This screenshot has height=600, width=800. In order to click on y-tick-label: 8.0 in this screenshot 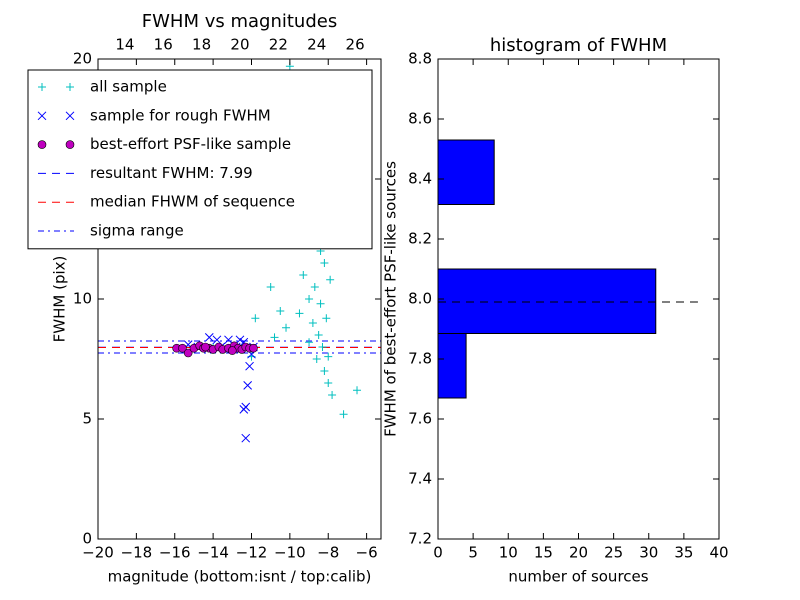, I will do `click(420, 299)`.